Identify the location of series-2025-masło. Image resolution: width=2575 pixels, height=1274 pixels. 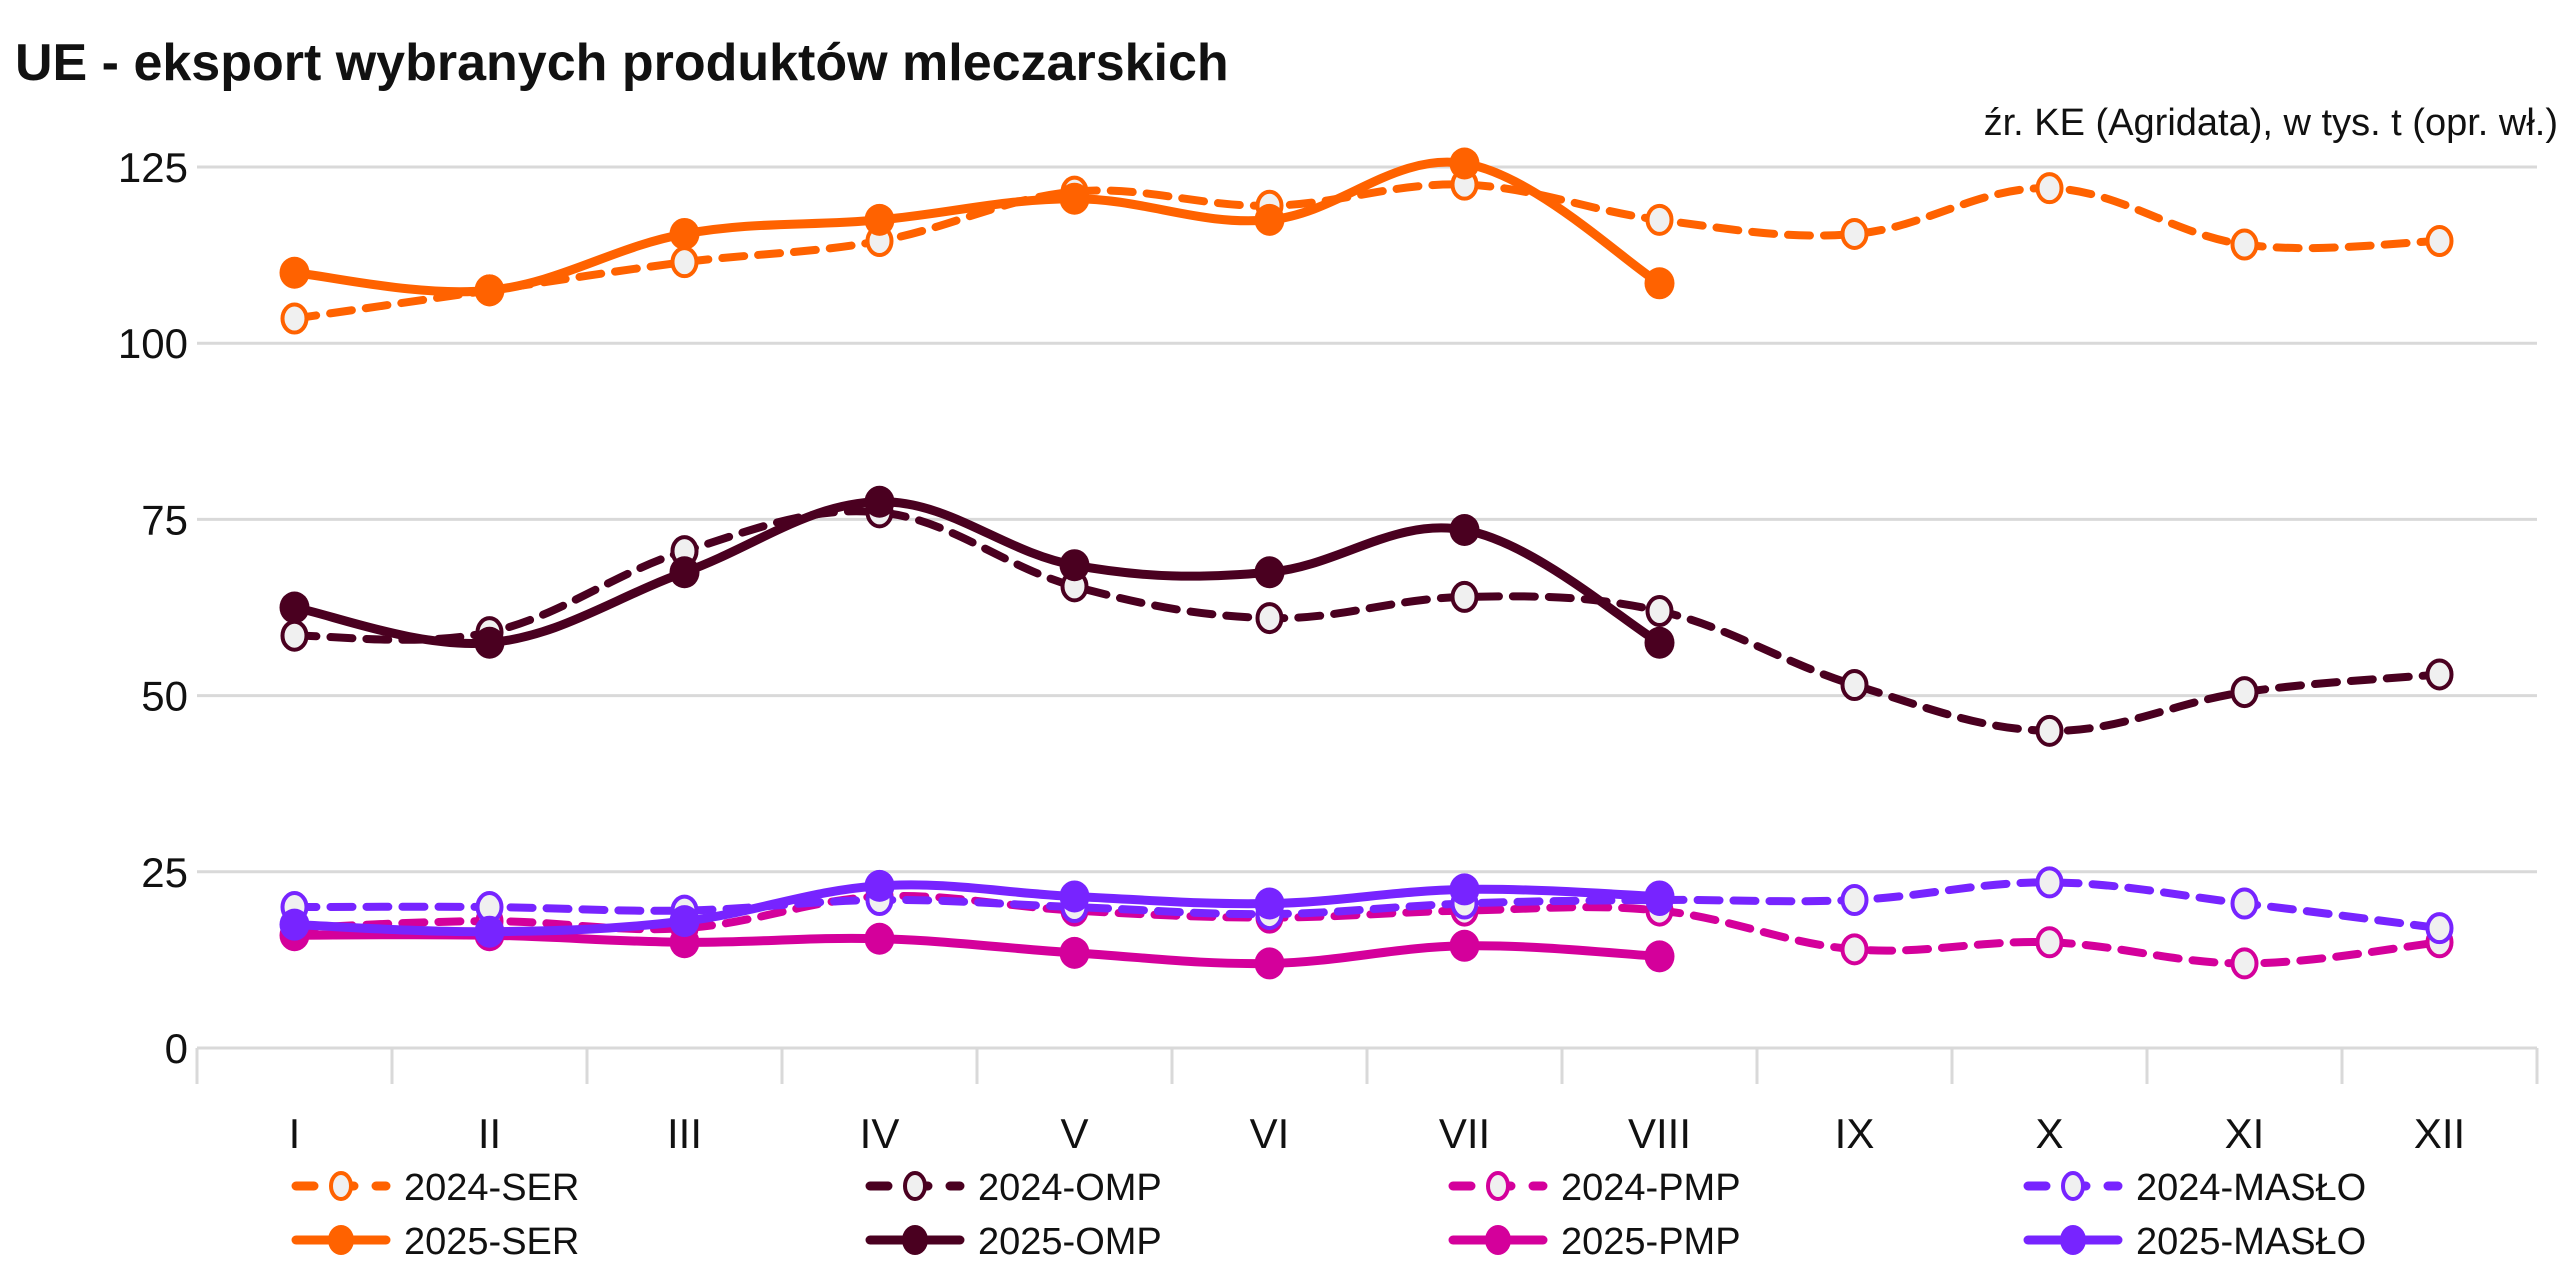
(977, 908).